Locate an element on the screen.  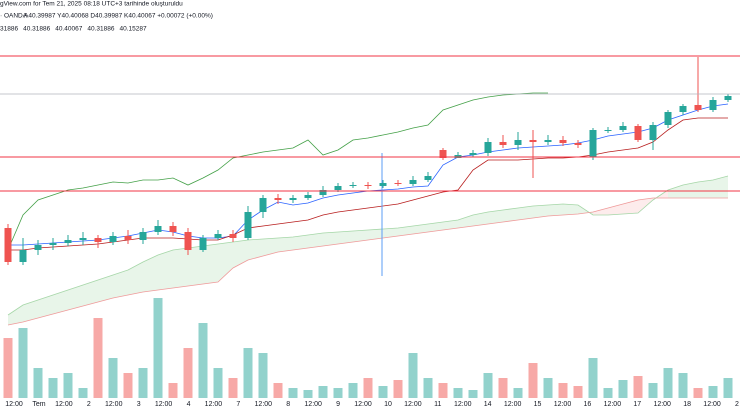
x-tick-label: 17 is located at coordinates (637, 404).